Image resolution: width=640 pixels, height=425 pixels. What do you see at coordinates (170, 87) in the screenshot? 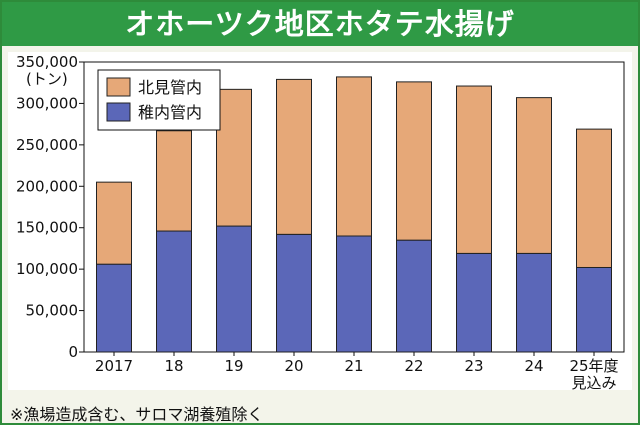
I see `legend-label: 北見管内` at bounding box center [170, 87].